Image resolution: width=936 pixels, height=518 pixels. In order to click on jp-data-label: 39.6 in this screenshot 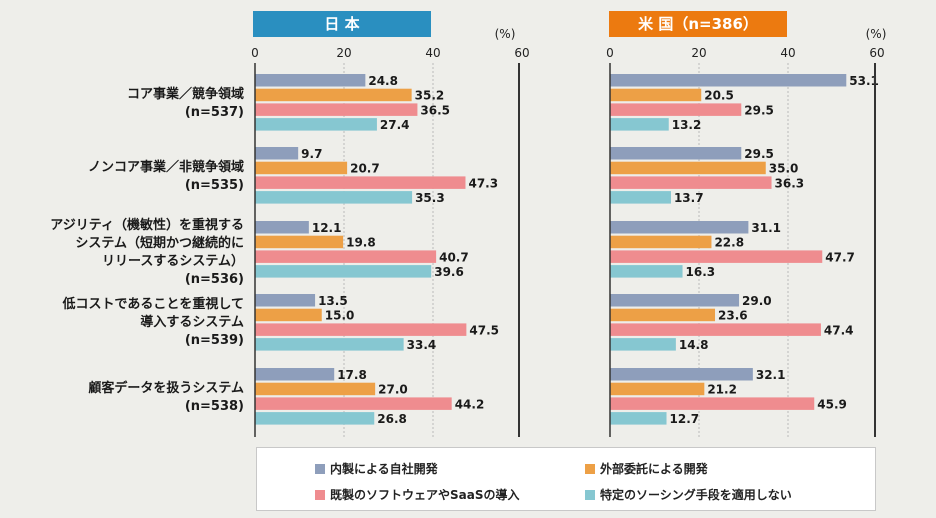, I will do `click(449, 272)`.